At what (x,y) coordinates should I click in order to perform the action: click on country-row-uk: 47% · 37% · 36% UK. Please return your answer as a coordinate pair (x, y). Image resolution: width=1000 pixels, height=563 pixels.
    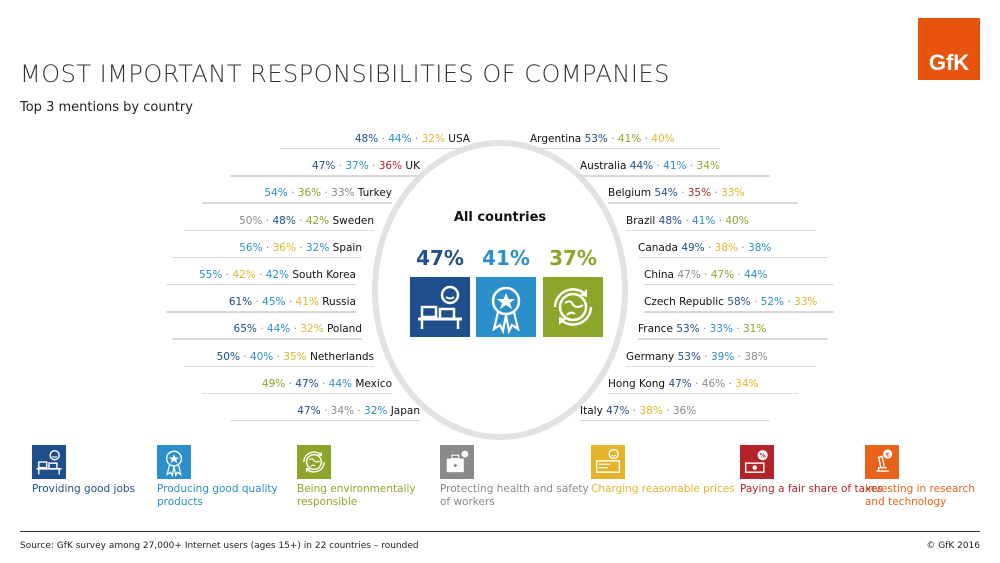
    Looking at the image, I should click on (366, 166).